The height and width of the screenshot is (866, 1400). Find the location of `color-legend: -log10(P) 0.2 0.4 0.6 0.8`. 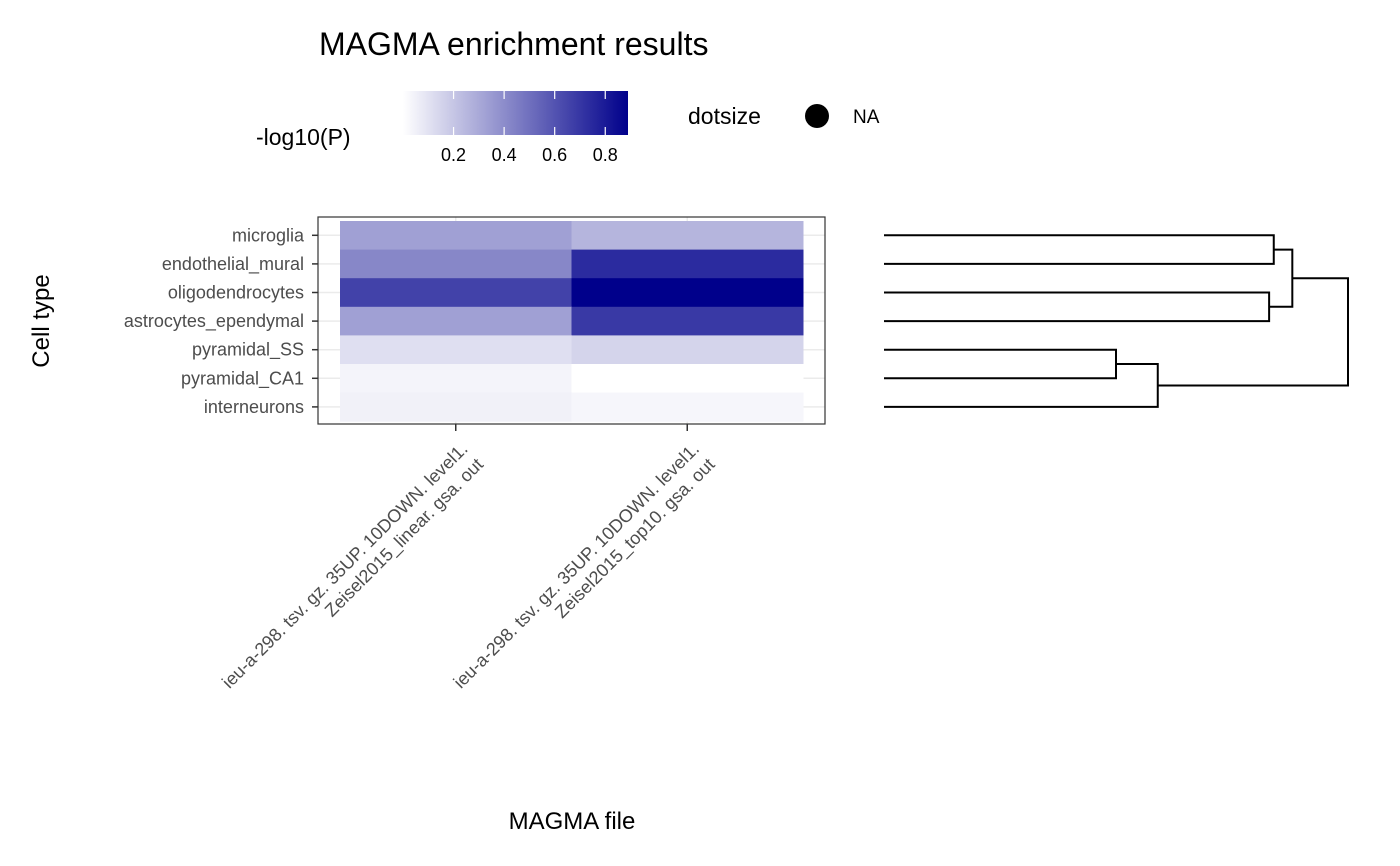

color-legend: -log10(P) 0.2 0.4 0.6 0.8 is located at coordinates (442, 128).